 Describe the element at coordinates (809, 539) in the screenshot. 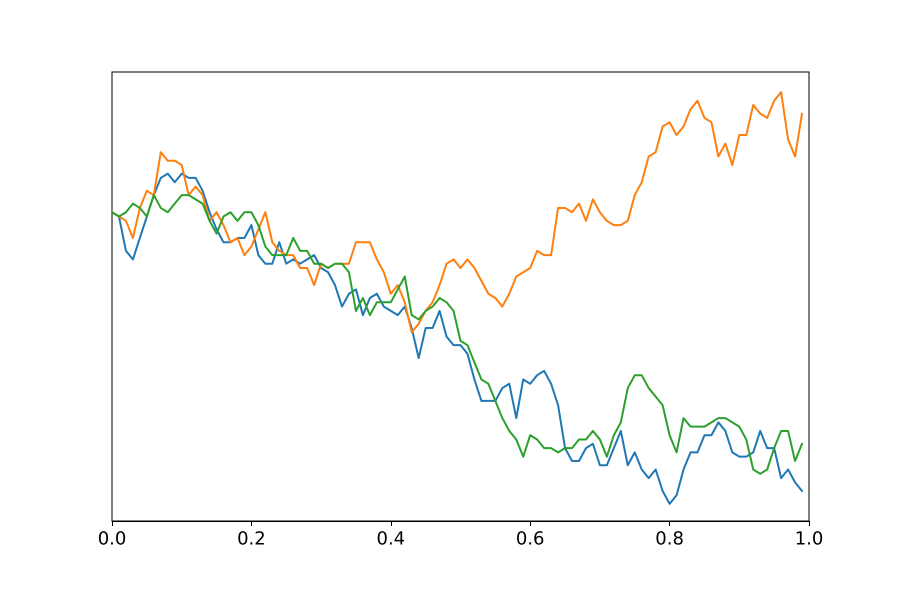

I see `x-tick-label: 1.0` at that location.